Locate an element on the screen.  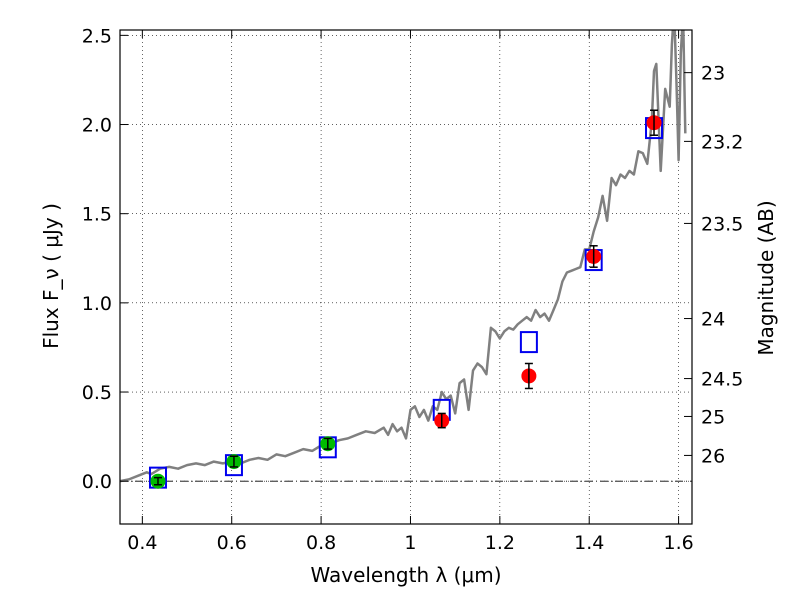
y-tick-label: 0.0 is located at coordinates (97, 482).